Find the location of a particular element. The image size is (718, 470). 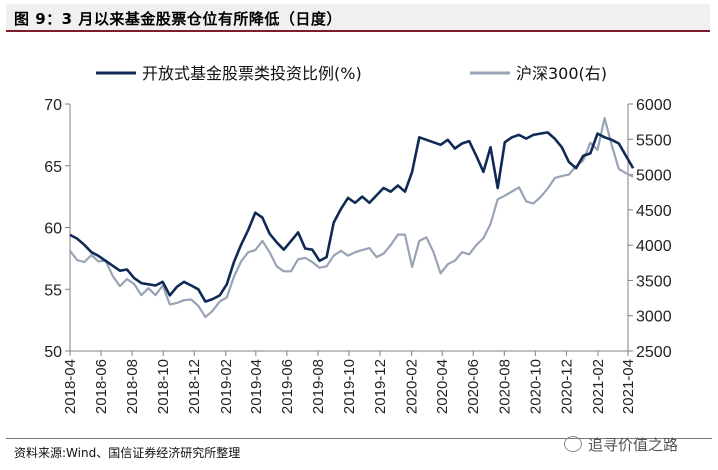

figure-title: 图 9：3 月以来基金股票仓位有所降低（日度） is located at coordinates (358, 18).